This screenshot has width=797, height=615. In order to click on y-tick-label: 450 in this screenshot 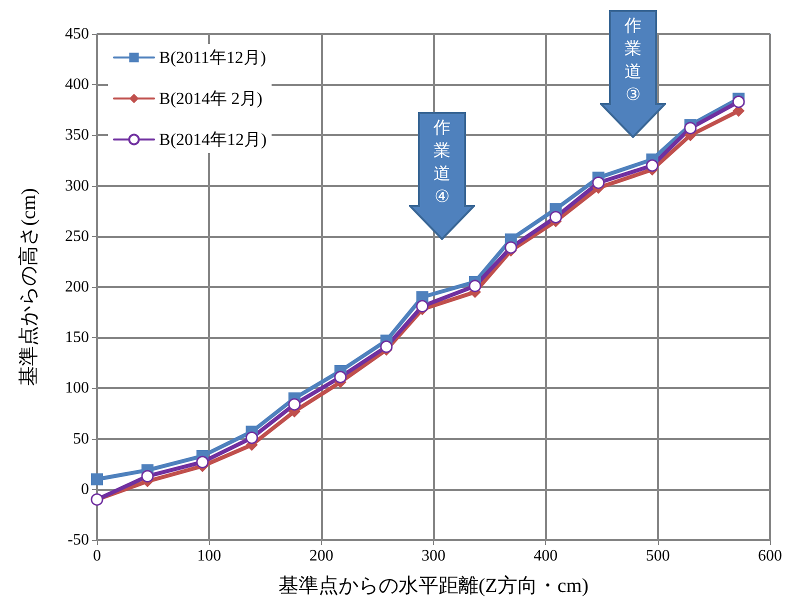, I will do `click(77, 34)`.